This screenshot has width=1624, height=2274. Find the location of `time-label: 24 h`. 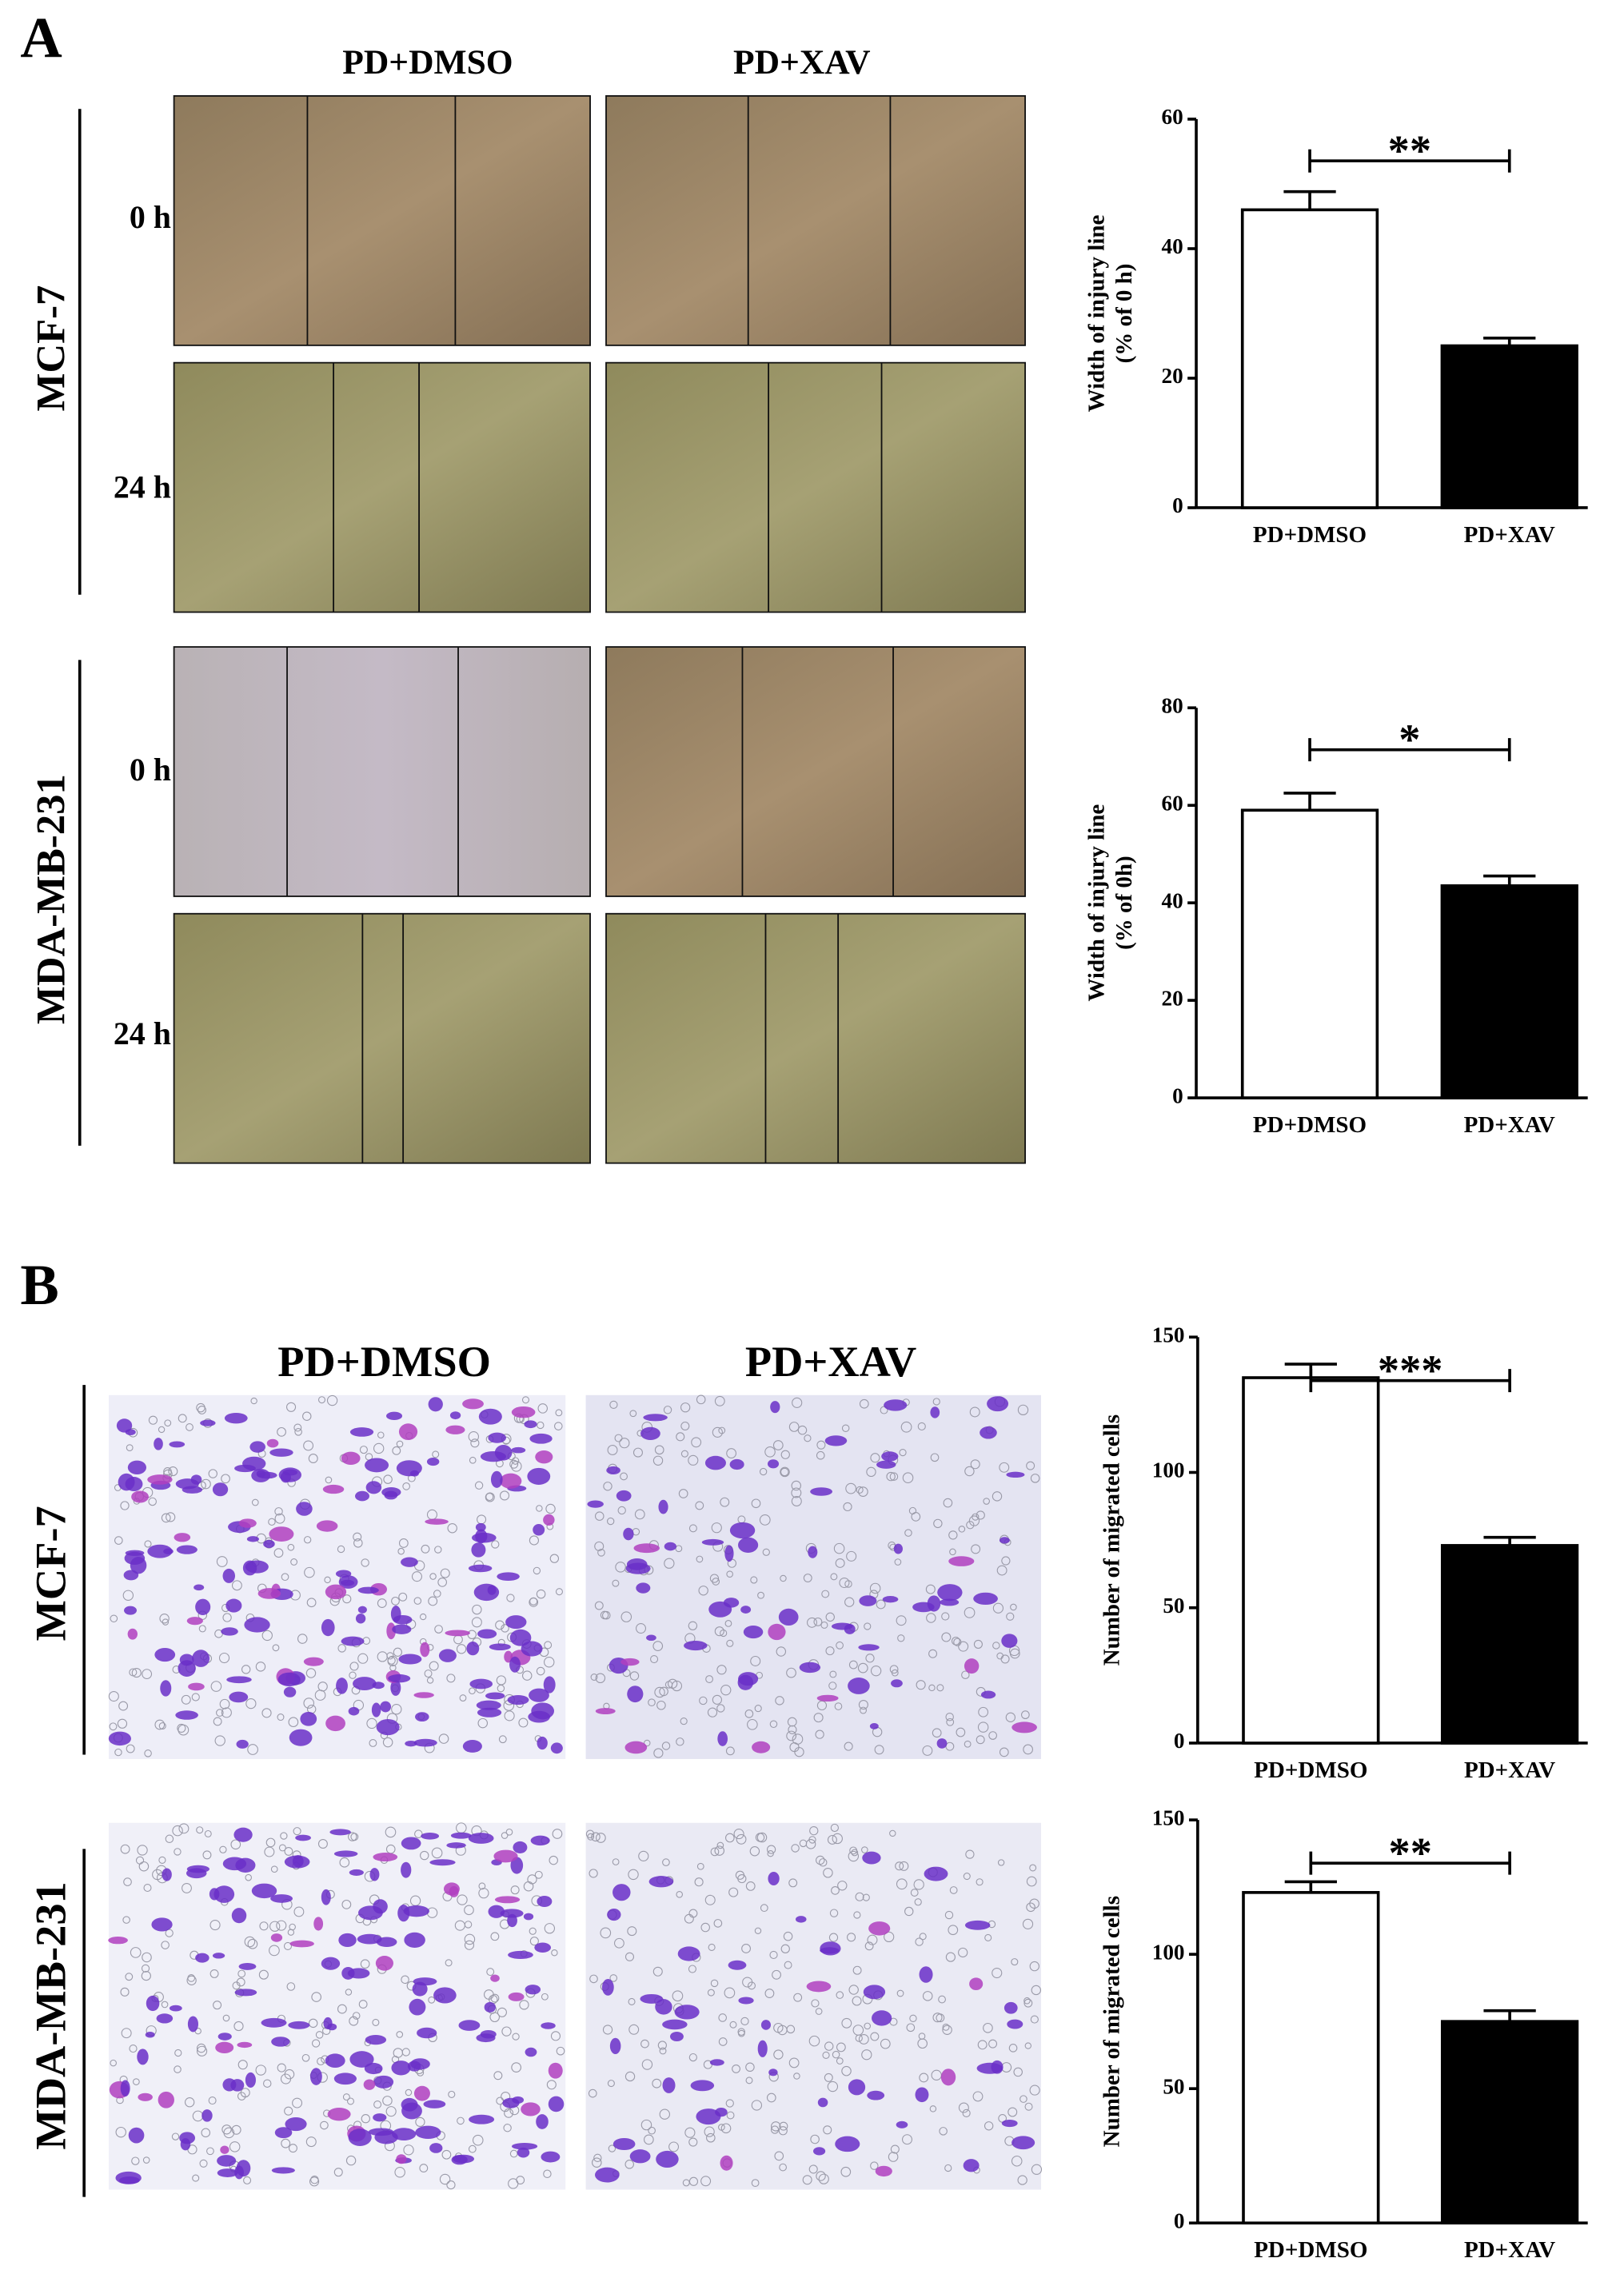

time-label: 24 h is located at coordinates (143, 1033).